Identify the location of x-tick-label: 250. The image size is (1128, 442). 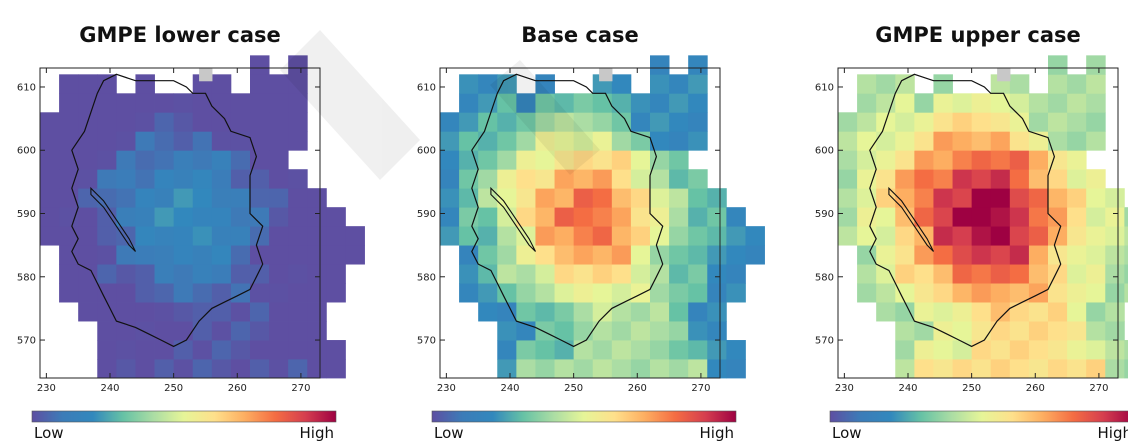
(971, 388).